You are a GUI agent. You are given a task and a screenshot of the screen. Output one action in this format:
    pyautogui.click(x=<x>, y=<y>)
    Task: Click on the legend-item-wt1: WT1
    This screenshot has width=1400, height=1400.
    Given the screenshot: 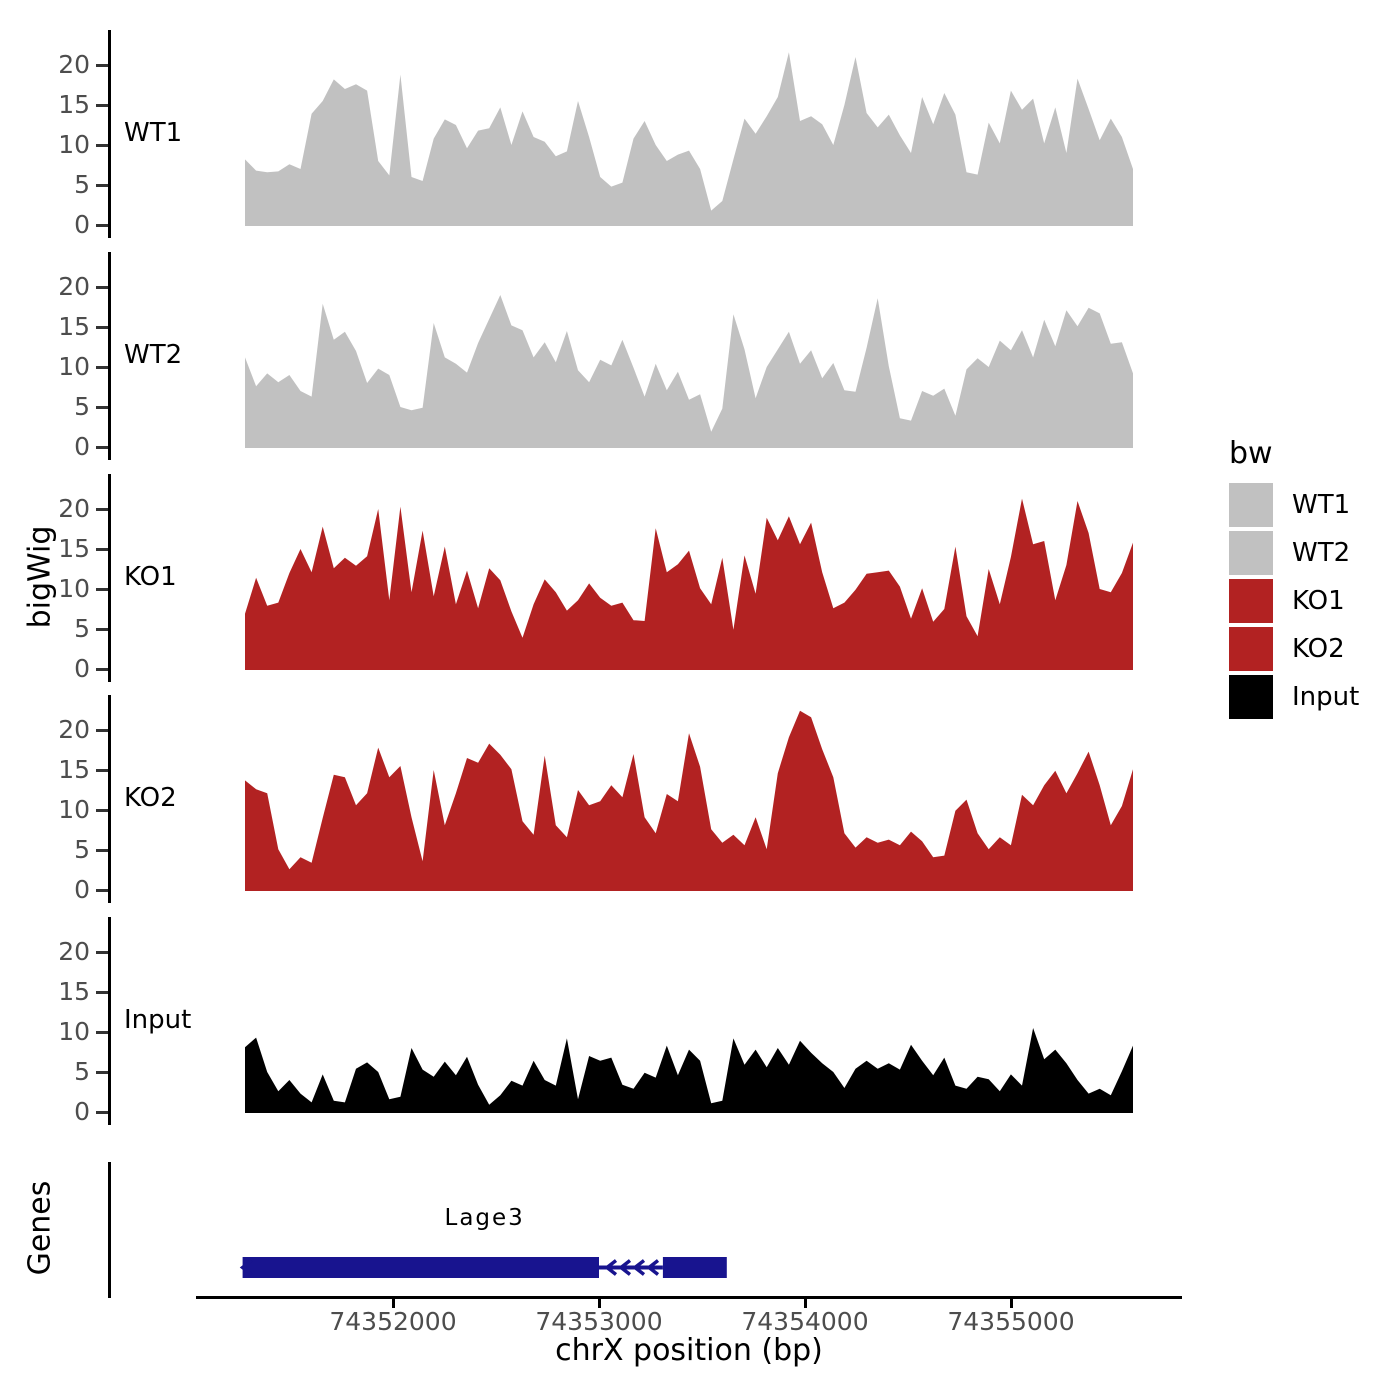 What is the action you would take?
    pyautogui.click(x=1294, y=505)
    